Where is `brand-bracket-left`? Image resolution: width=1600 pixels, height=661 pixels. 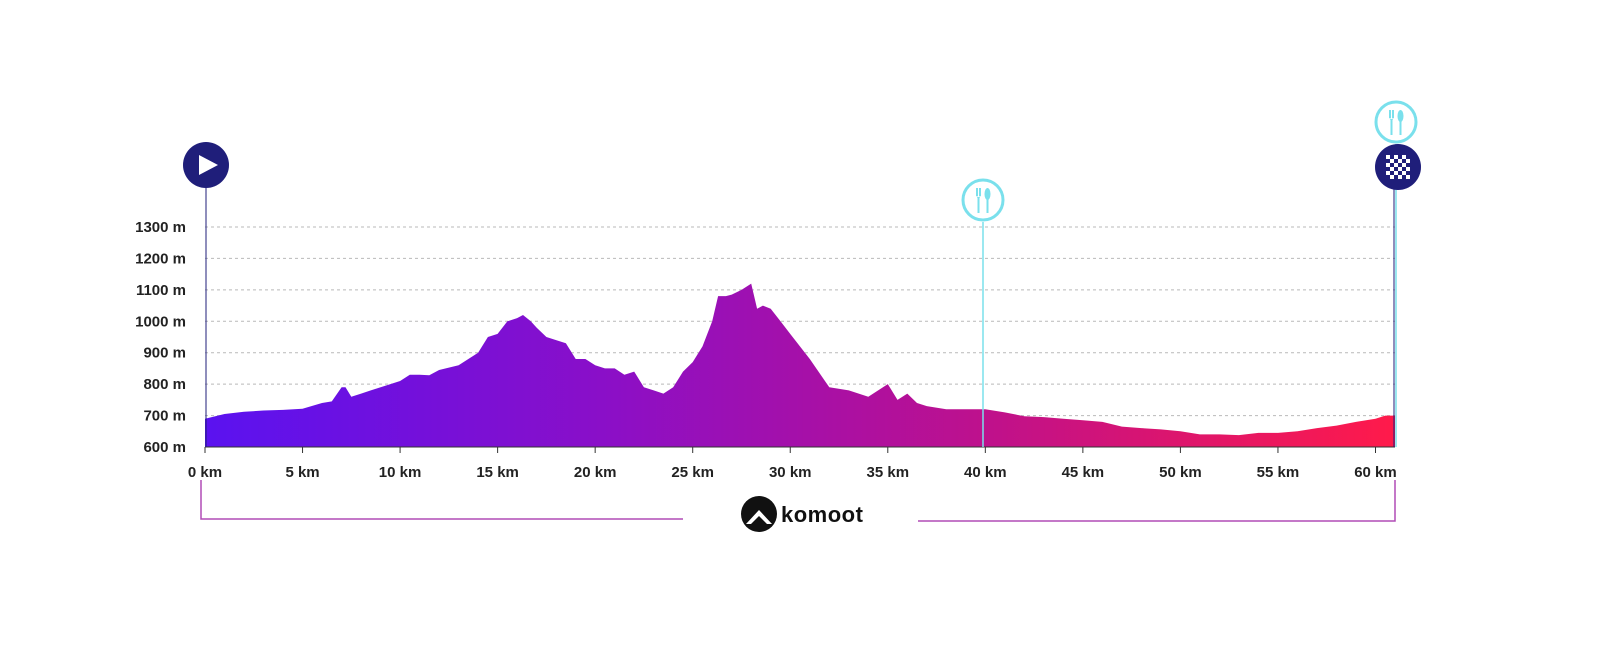 brand-bracket-left is located at coordinates (441, 500).